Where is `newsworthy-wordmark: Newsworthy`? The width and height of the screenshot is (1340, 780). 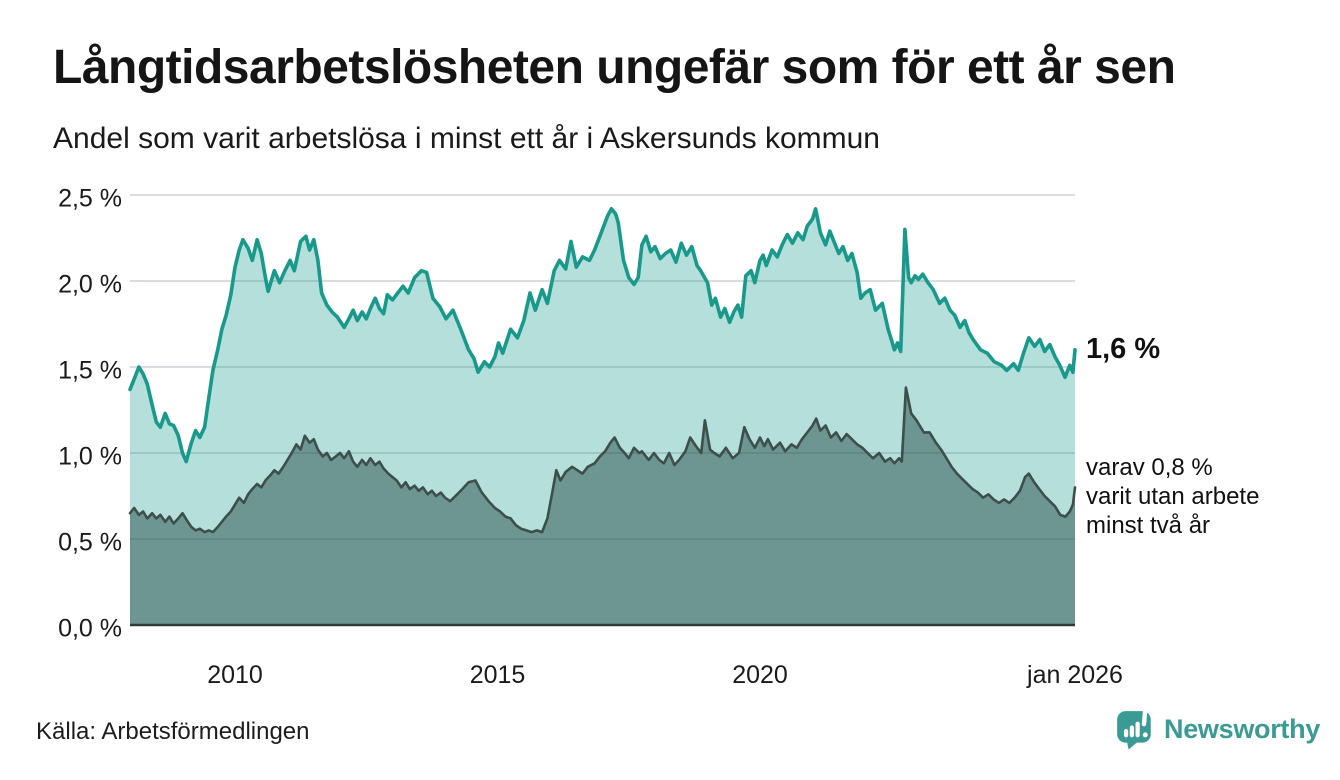 newsworthy-wordmark: Newsworthy is located at coordinates (1242, 728).